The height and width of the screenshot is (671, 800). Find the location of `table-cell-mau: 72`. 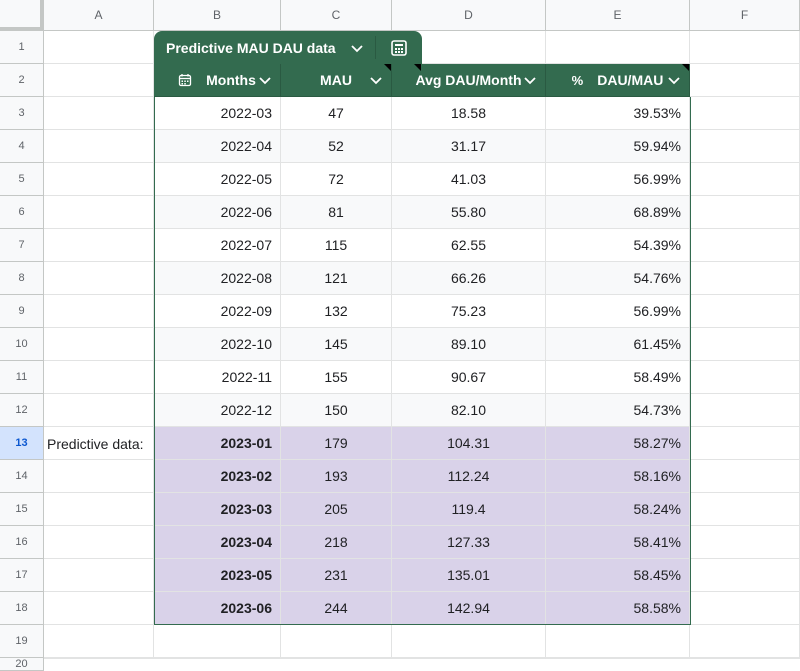

table-cell-mau: 72 is located at coordinates (336, 179).